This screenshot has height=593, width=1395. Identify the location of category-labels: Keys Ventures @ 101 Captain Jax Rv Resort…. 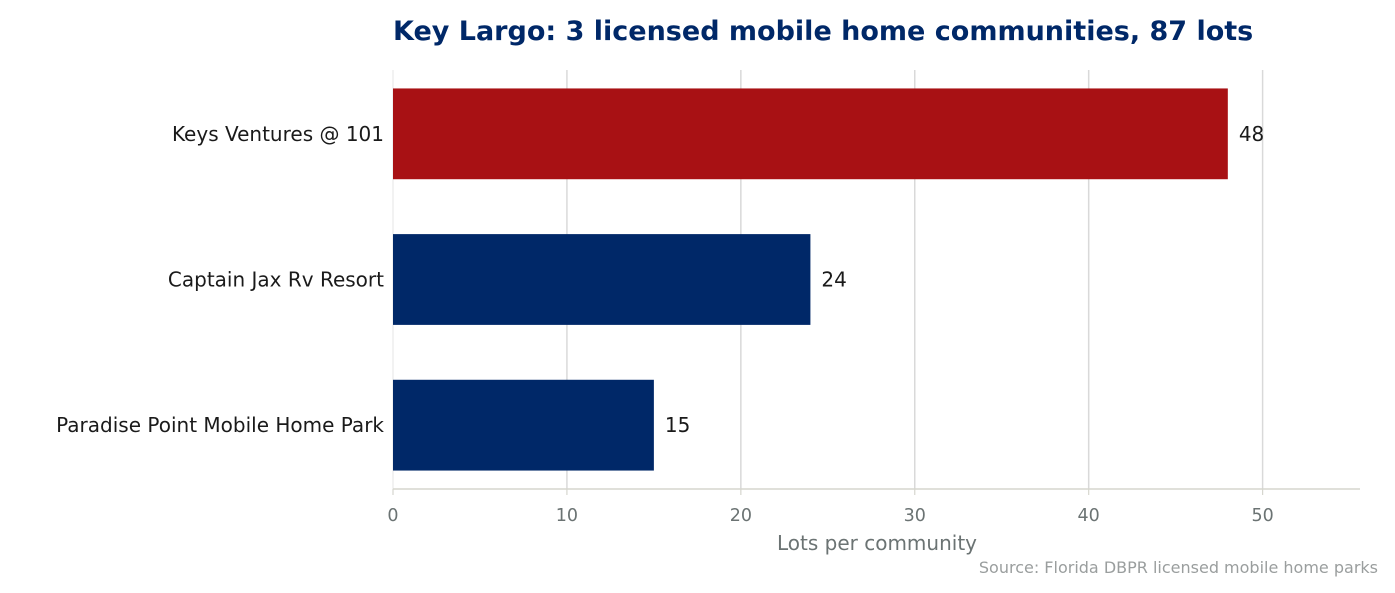
(220, 279).